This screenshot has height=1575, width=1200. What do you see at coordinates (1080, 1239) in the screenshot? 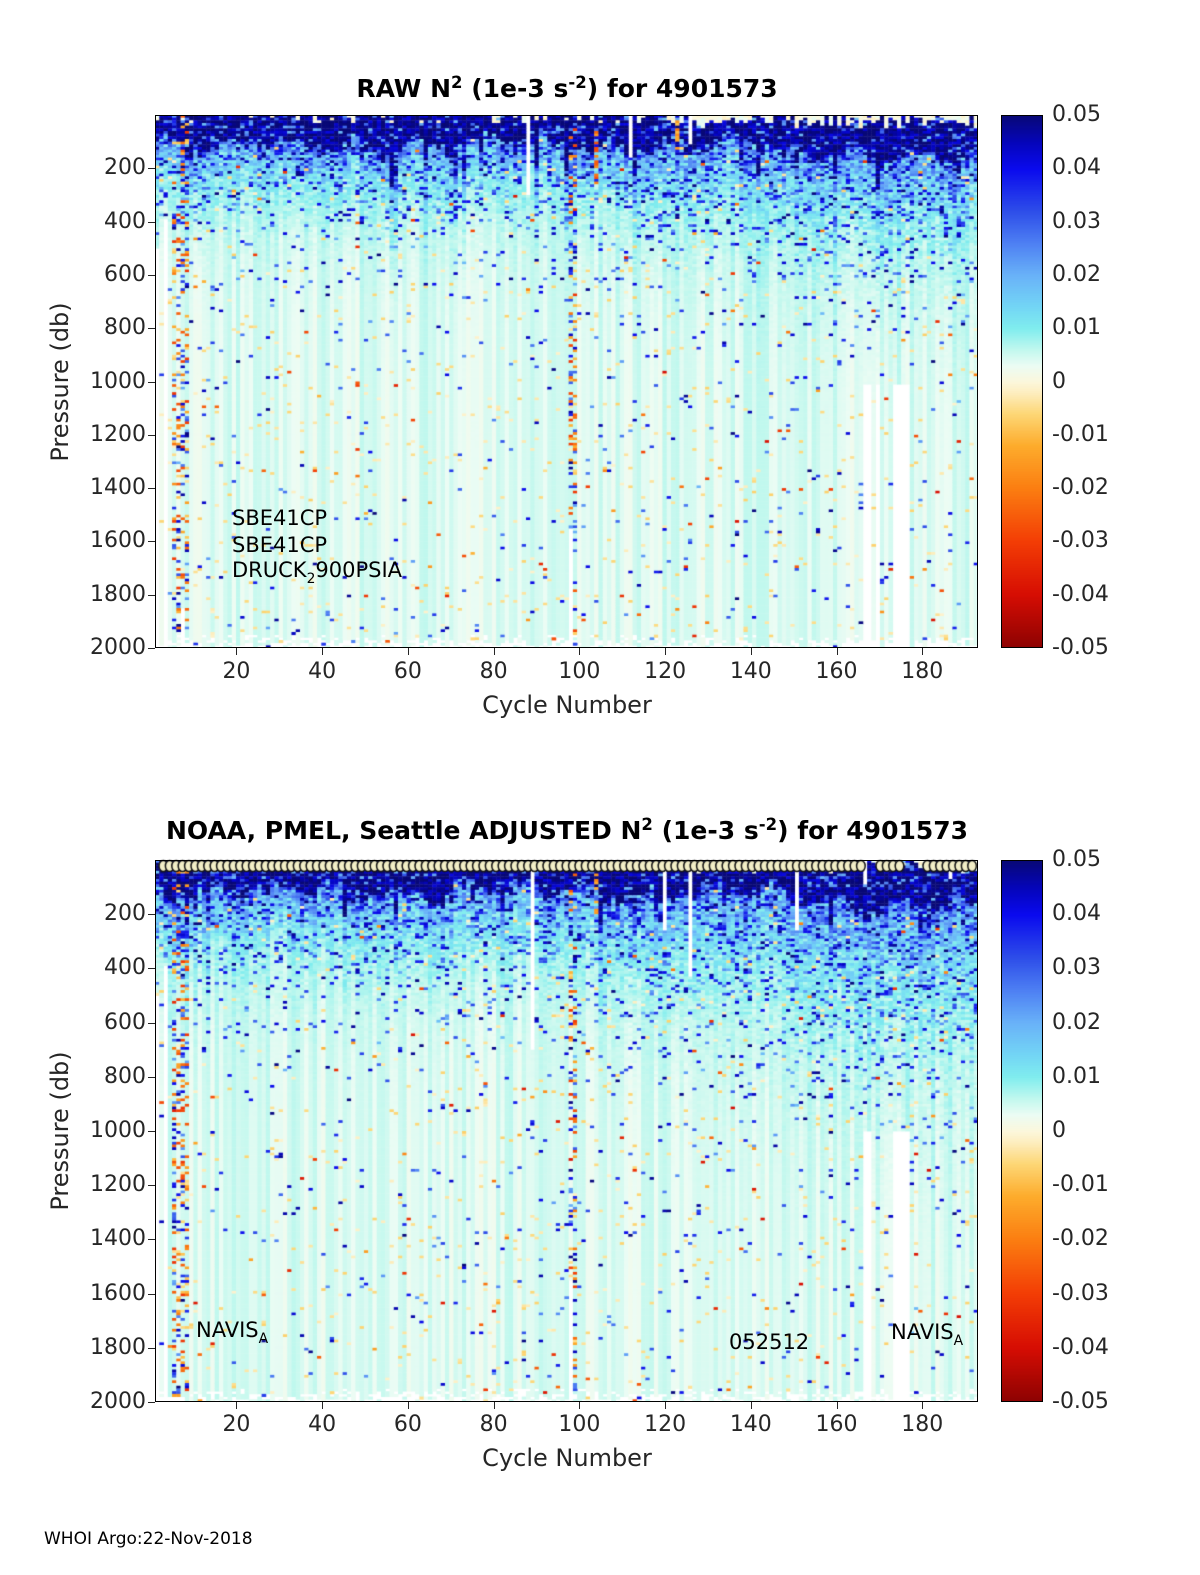
I see `colorbar-tick-label: -0.02` at bounding box center [1080, 1239].